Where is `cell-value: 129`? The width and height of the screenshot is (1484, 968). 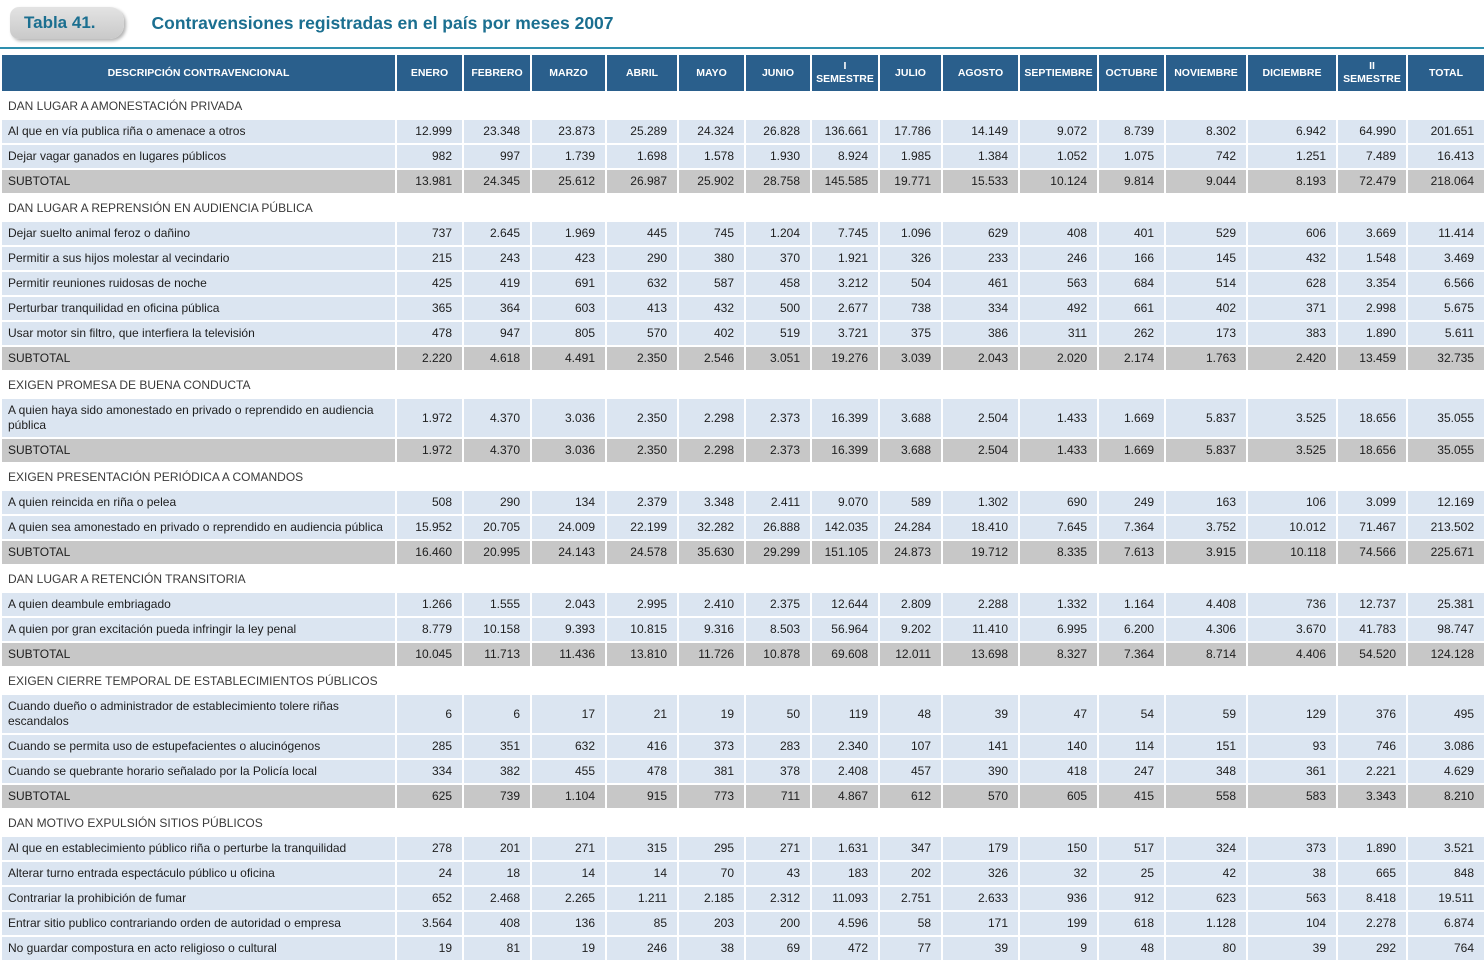 cell-value: 129 is located at coordinates (1292, 714).